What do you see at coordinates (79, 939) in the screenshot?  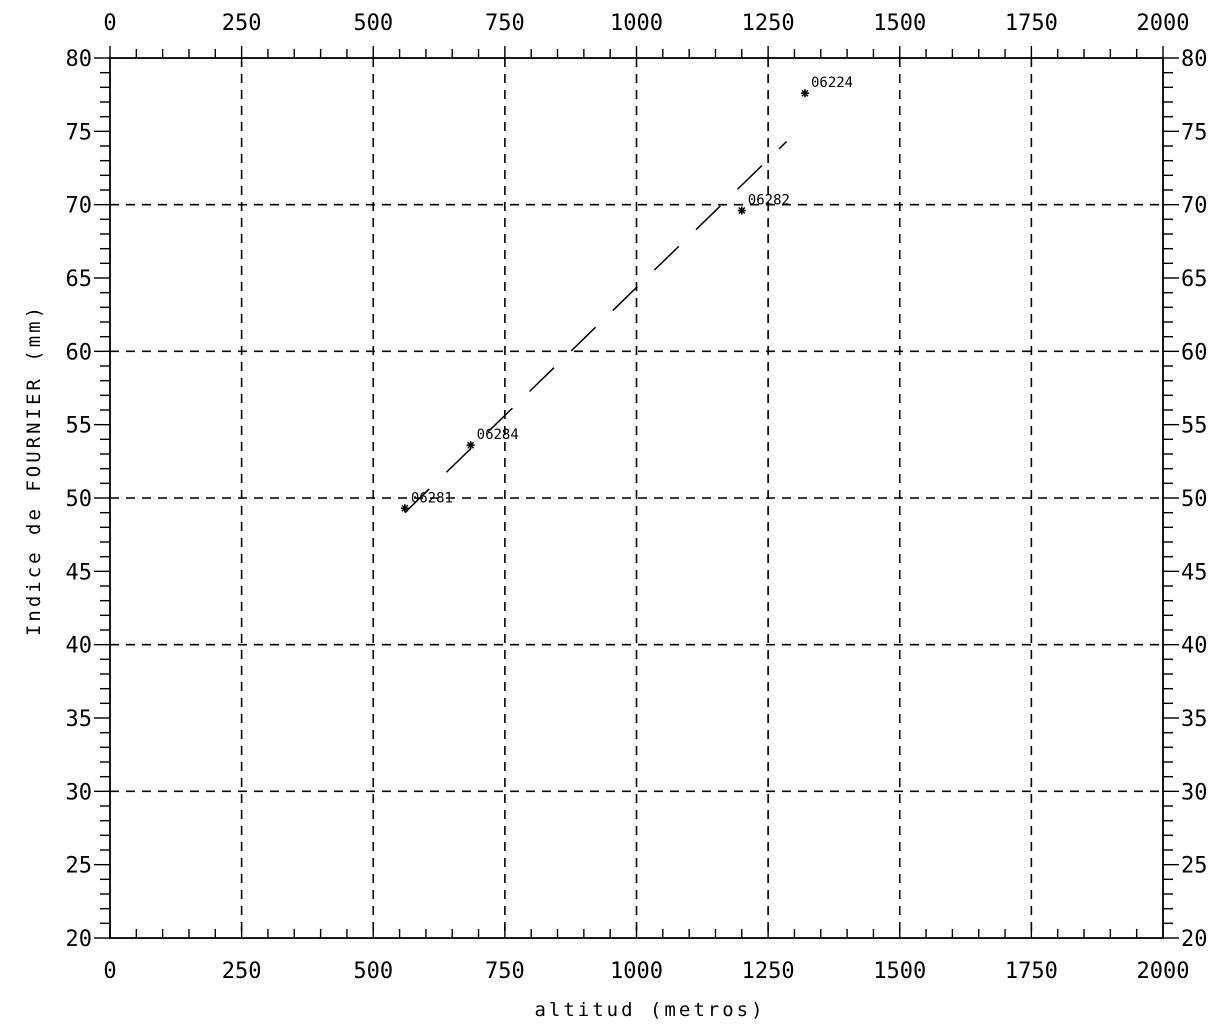 I see `y-tick-label-left: 20` at bounding box center [79, 939].